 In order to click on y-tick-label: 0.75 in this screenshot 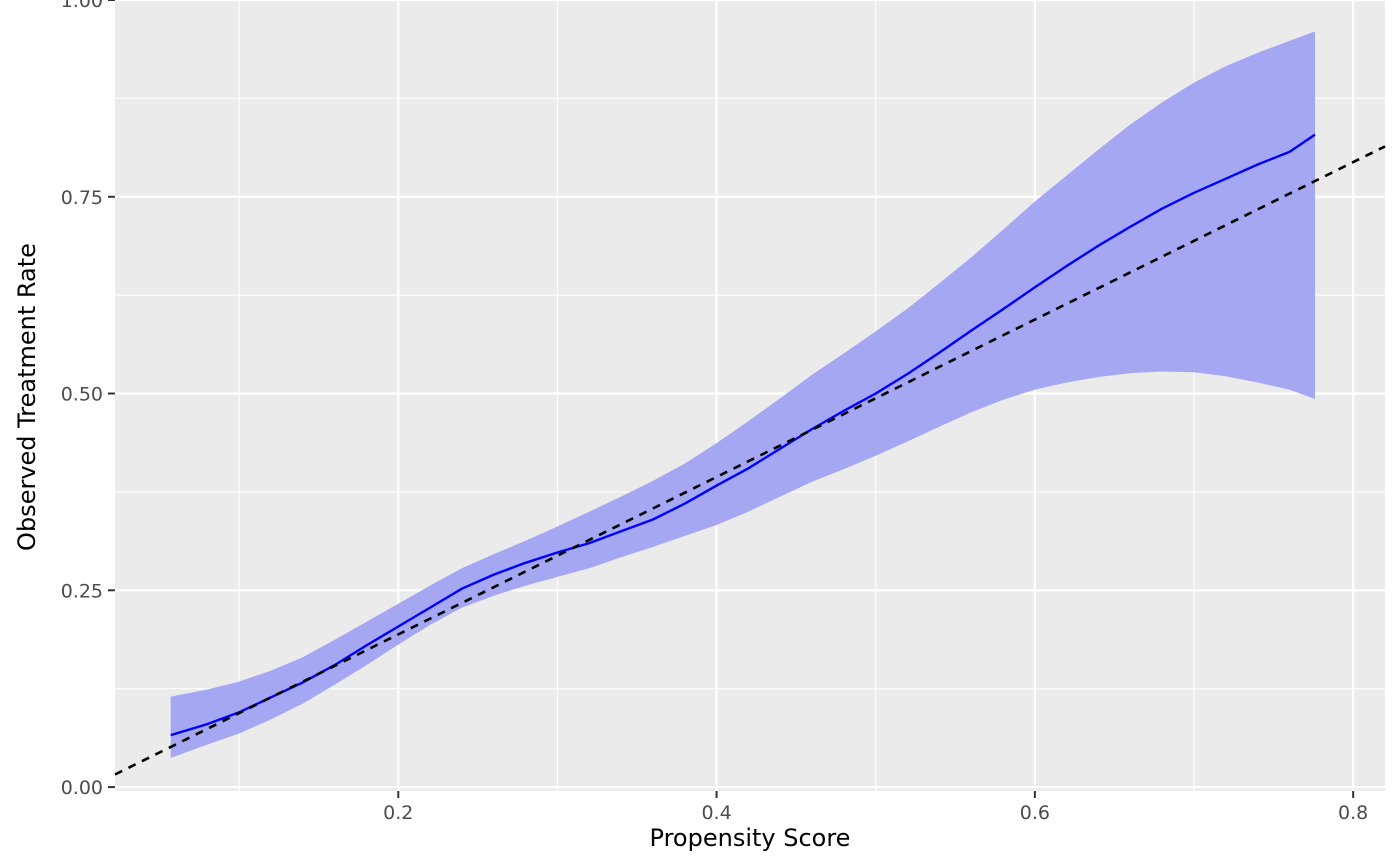, I will do `click(82, 198)`.